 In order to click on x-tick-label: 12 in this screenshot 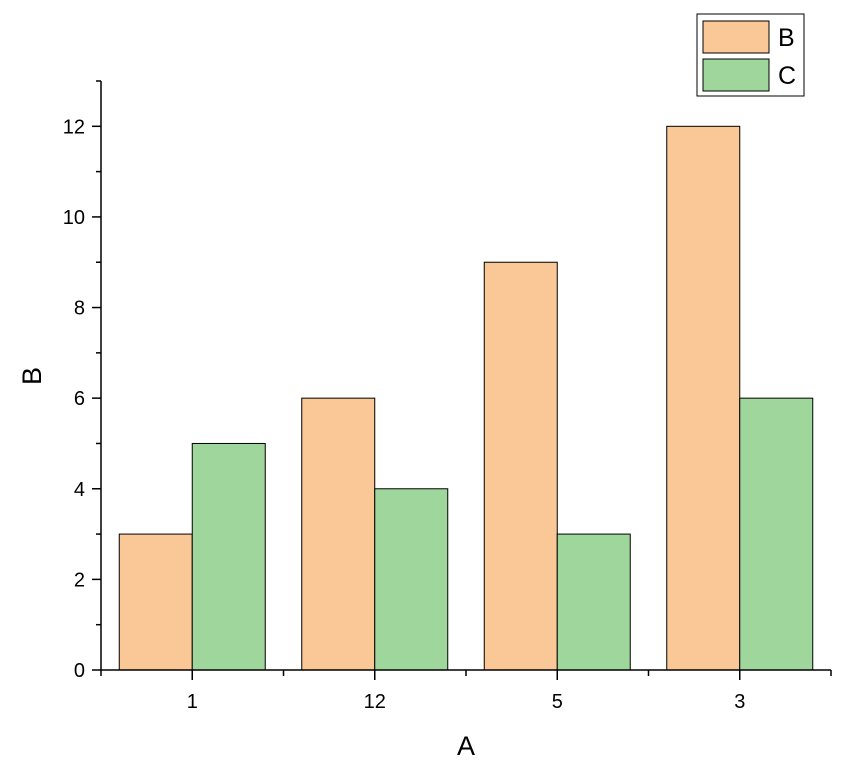, I will do `click(375, 702)`.